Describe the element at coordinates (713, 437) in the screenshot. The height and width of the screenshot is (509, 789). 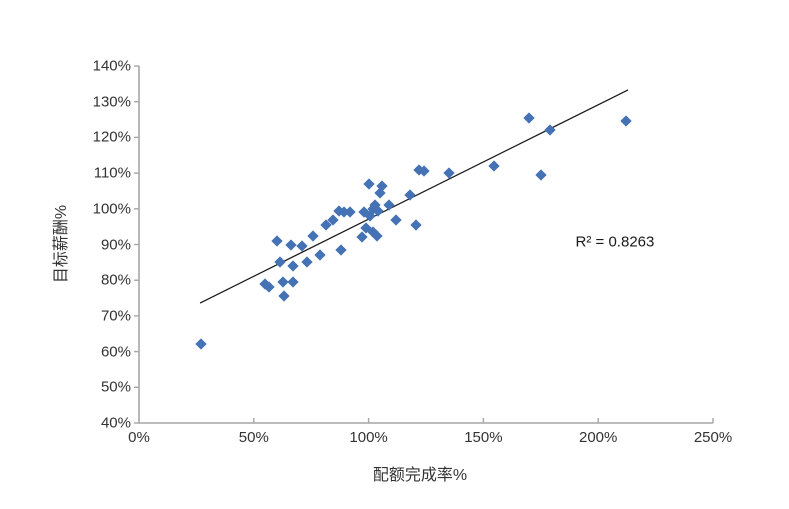
I see `x-tick-label: 250%` at that location.